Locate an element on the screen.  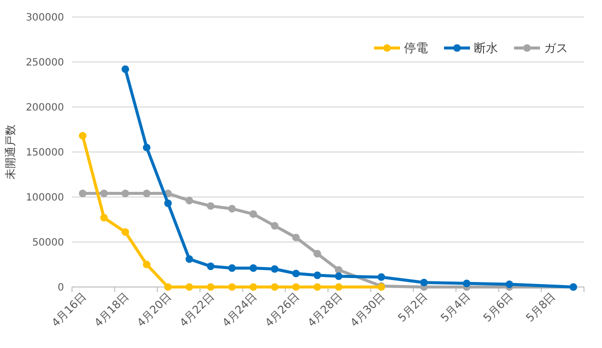
x-tick-label: 5月8日 is located at coordinates (540, 307).